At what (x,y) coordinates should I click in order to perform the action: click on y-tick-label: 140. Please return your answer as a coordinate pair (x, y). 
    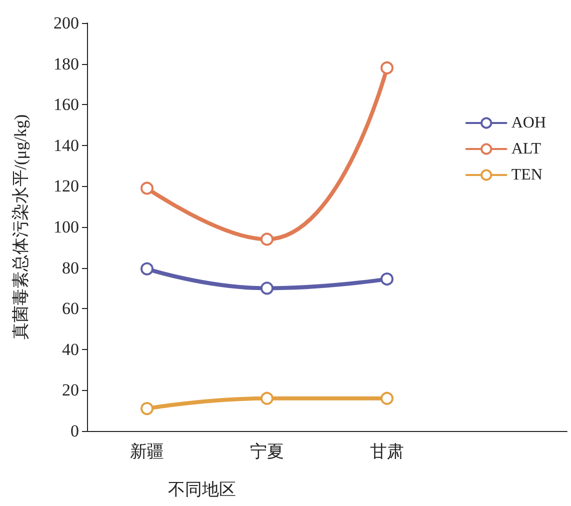
    Looking at the image, I should click on (66, 145).